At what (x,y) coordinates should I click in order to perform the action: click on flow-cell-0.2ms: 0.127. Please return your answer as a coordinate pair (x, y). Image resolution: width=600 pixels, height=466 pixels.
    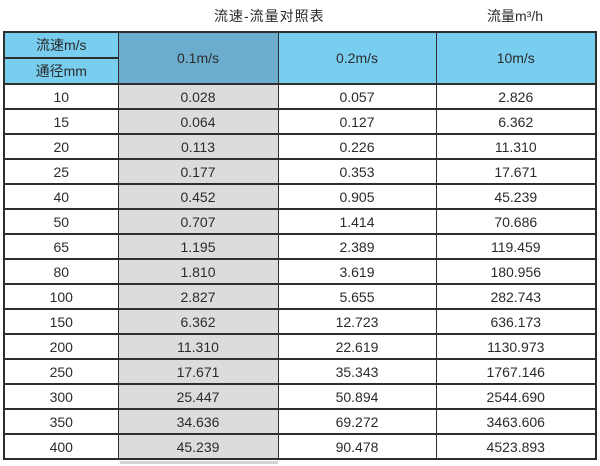
    Looking at the image, I should click on (357, 121).